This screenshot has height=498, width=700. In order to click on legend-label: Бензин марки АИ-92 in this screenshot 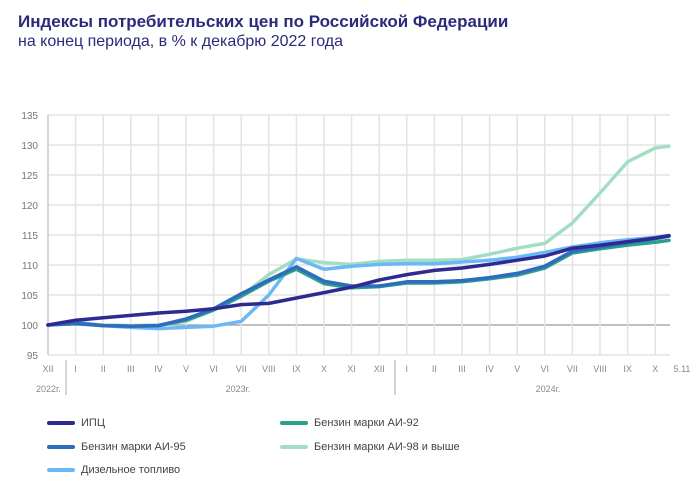, I will do `click(366, 423)`.